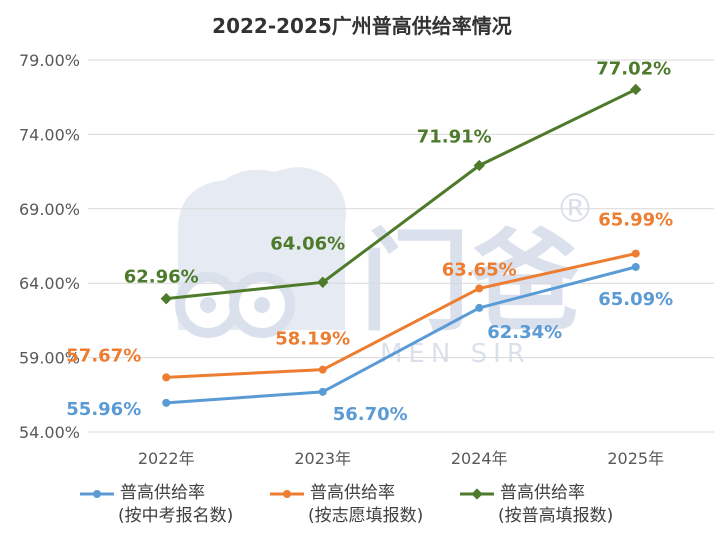 The image size is (724, 548). What do you see at coordinates (479, 458) in the screenshot?
I see `x-tick-label: 2024年` at bounding box center [479, 458].